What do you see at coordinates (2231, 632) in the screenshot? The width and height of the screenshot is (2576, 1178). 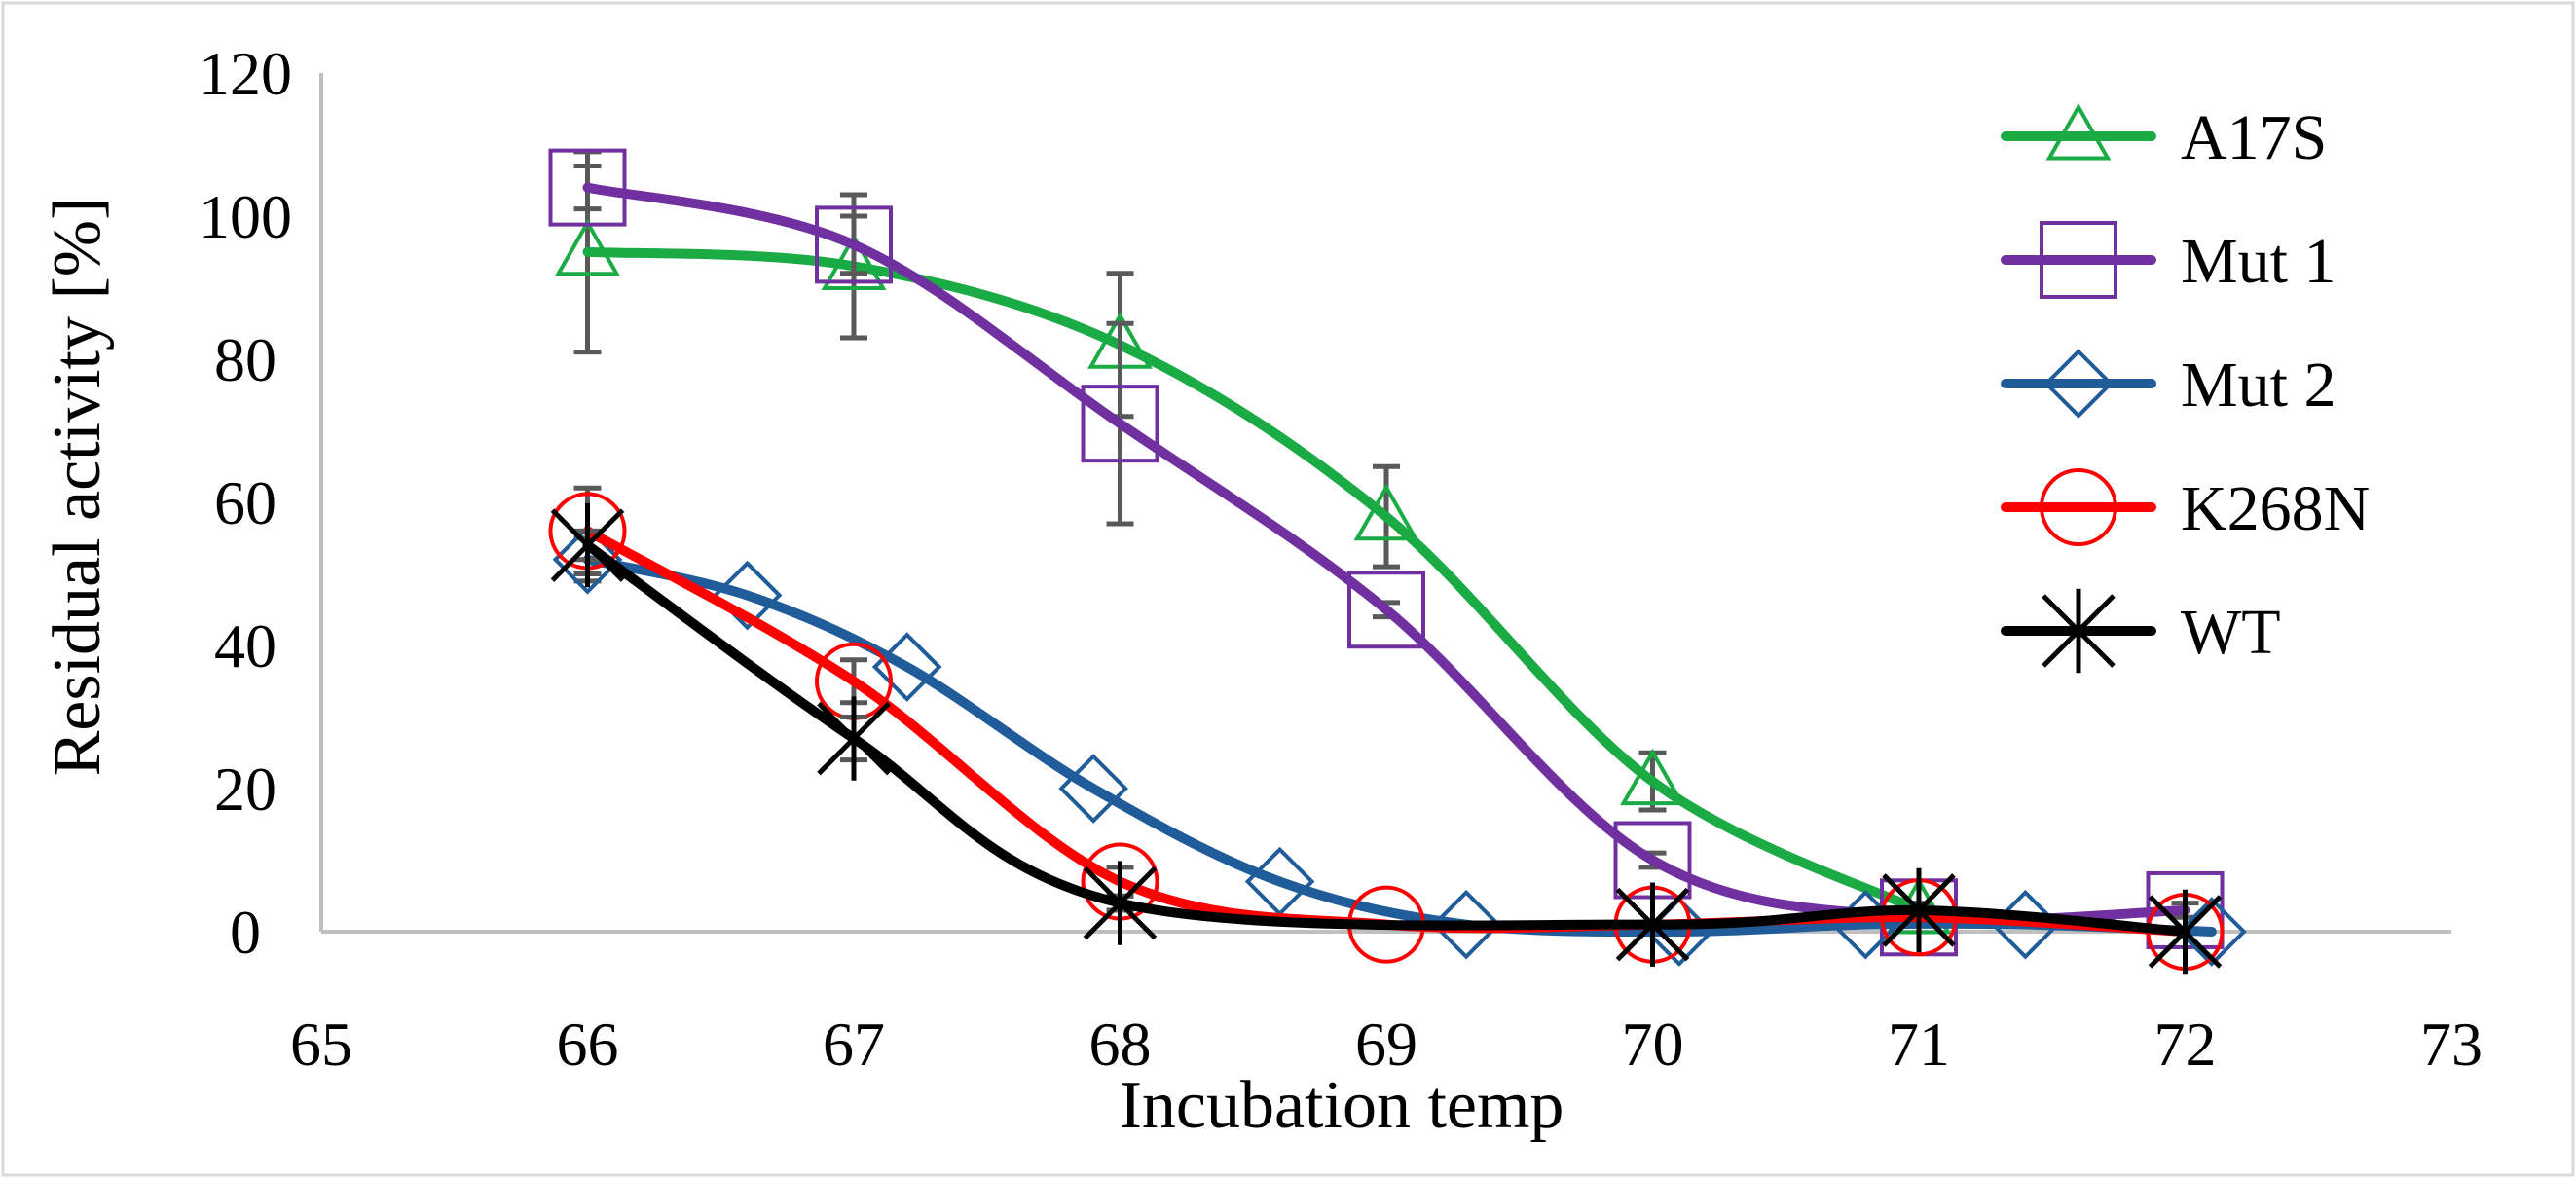 I see `legend-label-wt: WT` at bounding box center [2231, 632].